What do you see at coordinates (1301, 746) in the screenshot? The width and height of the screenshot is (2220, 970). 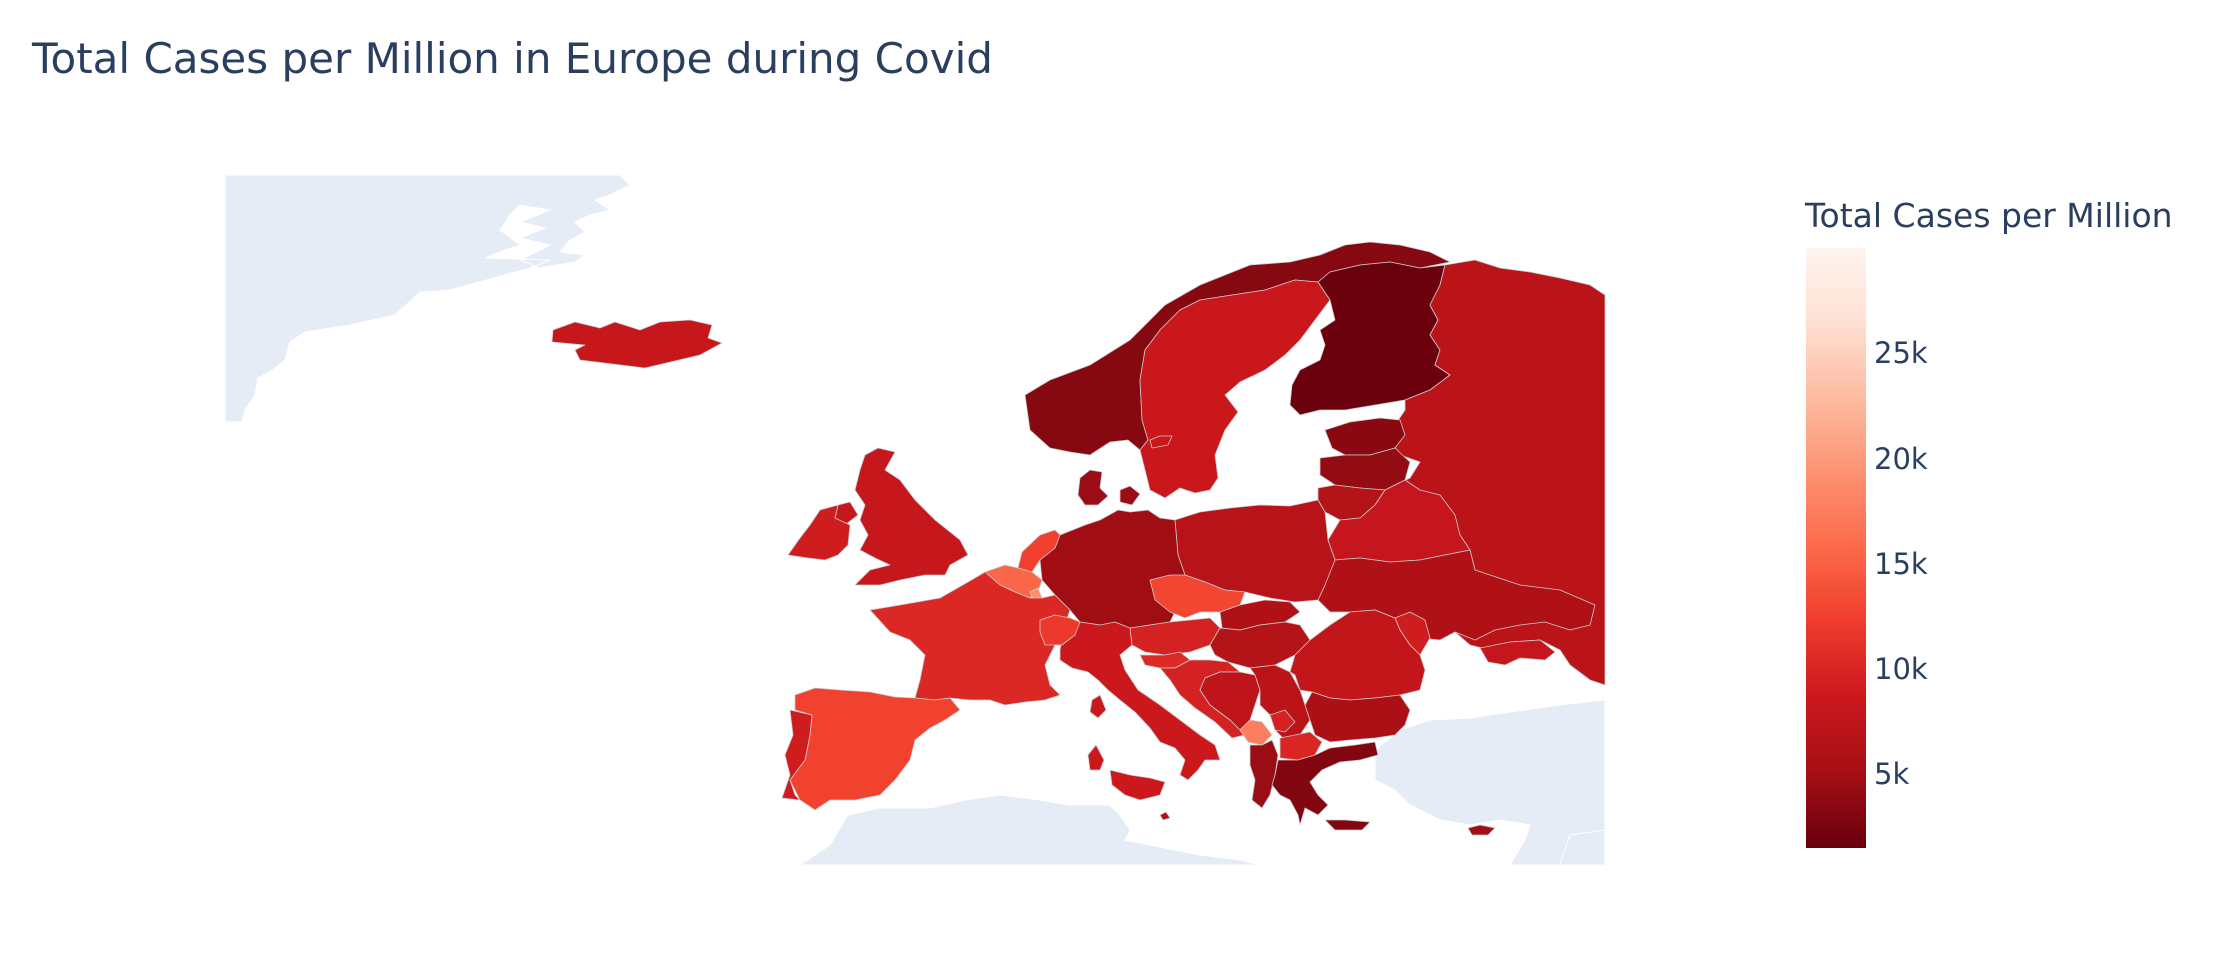 I see `country-north-macedonia` at bounding box center [1301, 746].